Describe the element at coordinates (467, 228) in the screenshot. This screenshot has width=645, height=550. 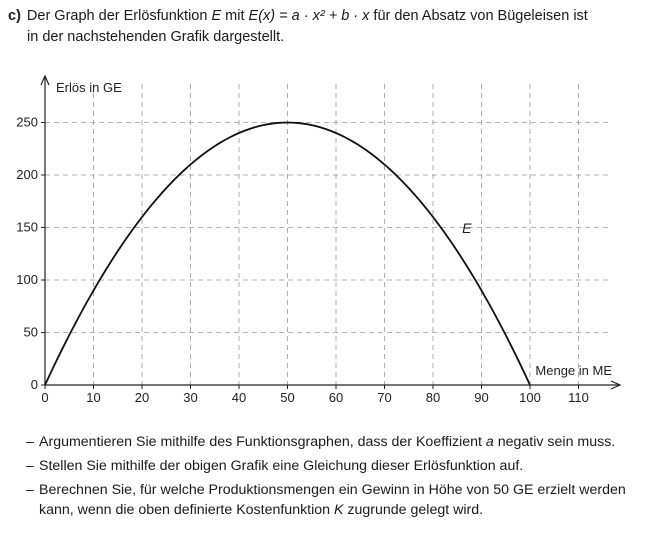
I see `series-label-E: E` at that location.